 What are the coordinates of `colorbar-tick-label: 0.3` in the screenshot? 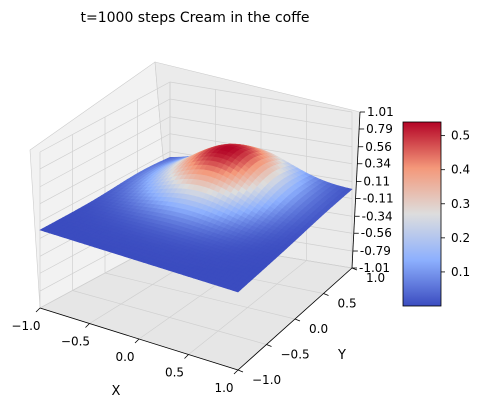 It's located at (460, 204).